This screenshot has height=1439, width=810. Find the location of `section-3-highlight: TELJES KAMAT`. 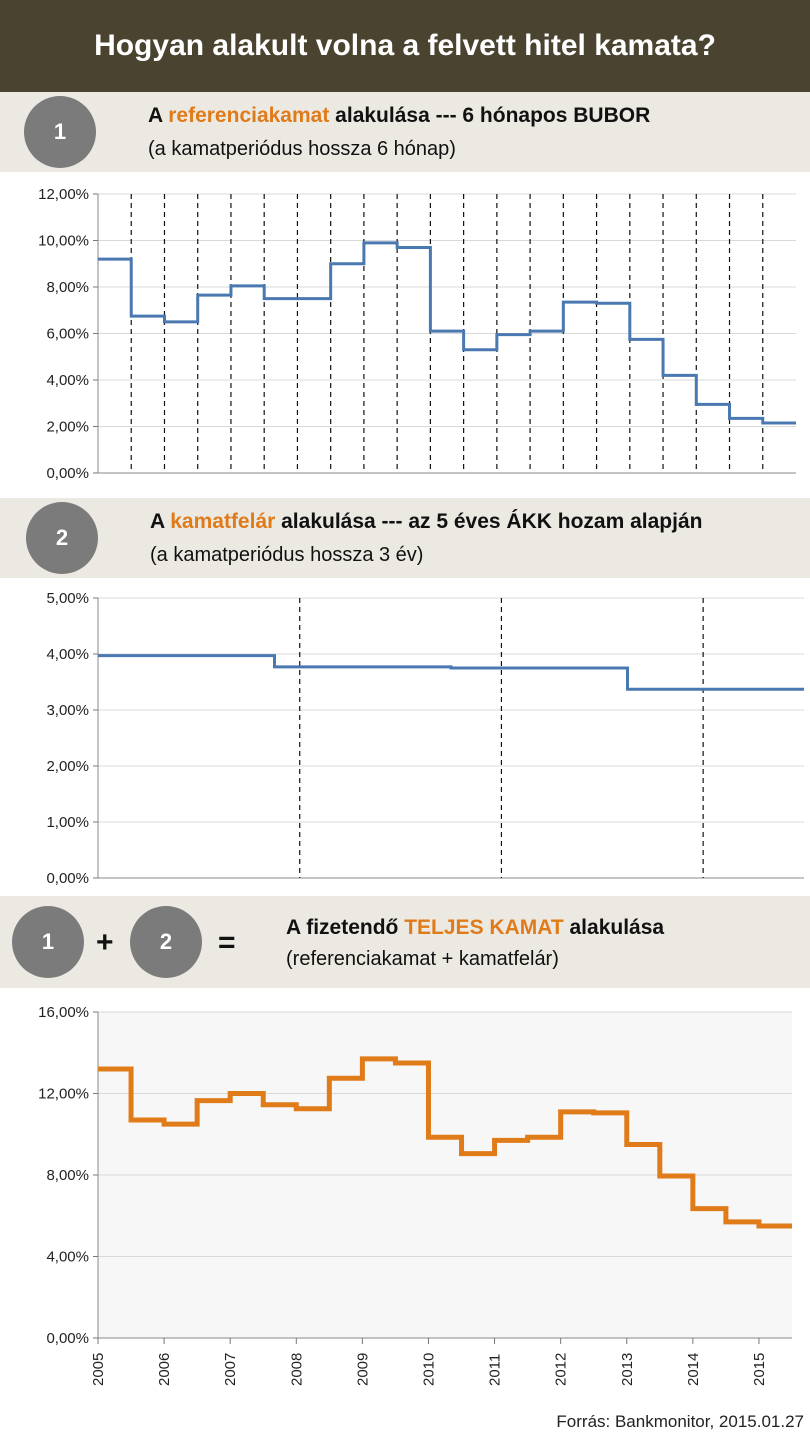

section-3-highlight: TELJES KAMAT is located at coordinates (484, 927).